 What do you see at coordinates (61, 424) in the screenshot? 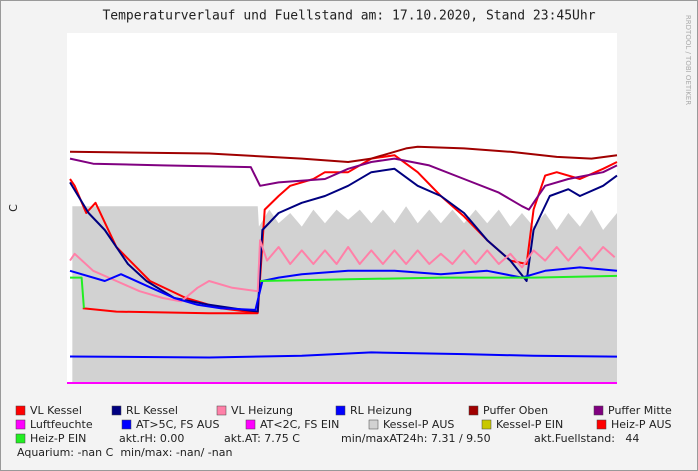
I see `legend-label: Luftfeuchte` at bounding box center [61, 424].